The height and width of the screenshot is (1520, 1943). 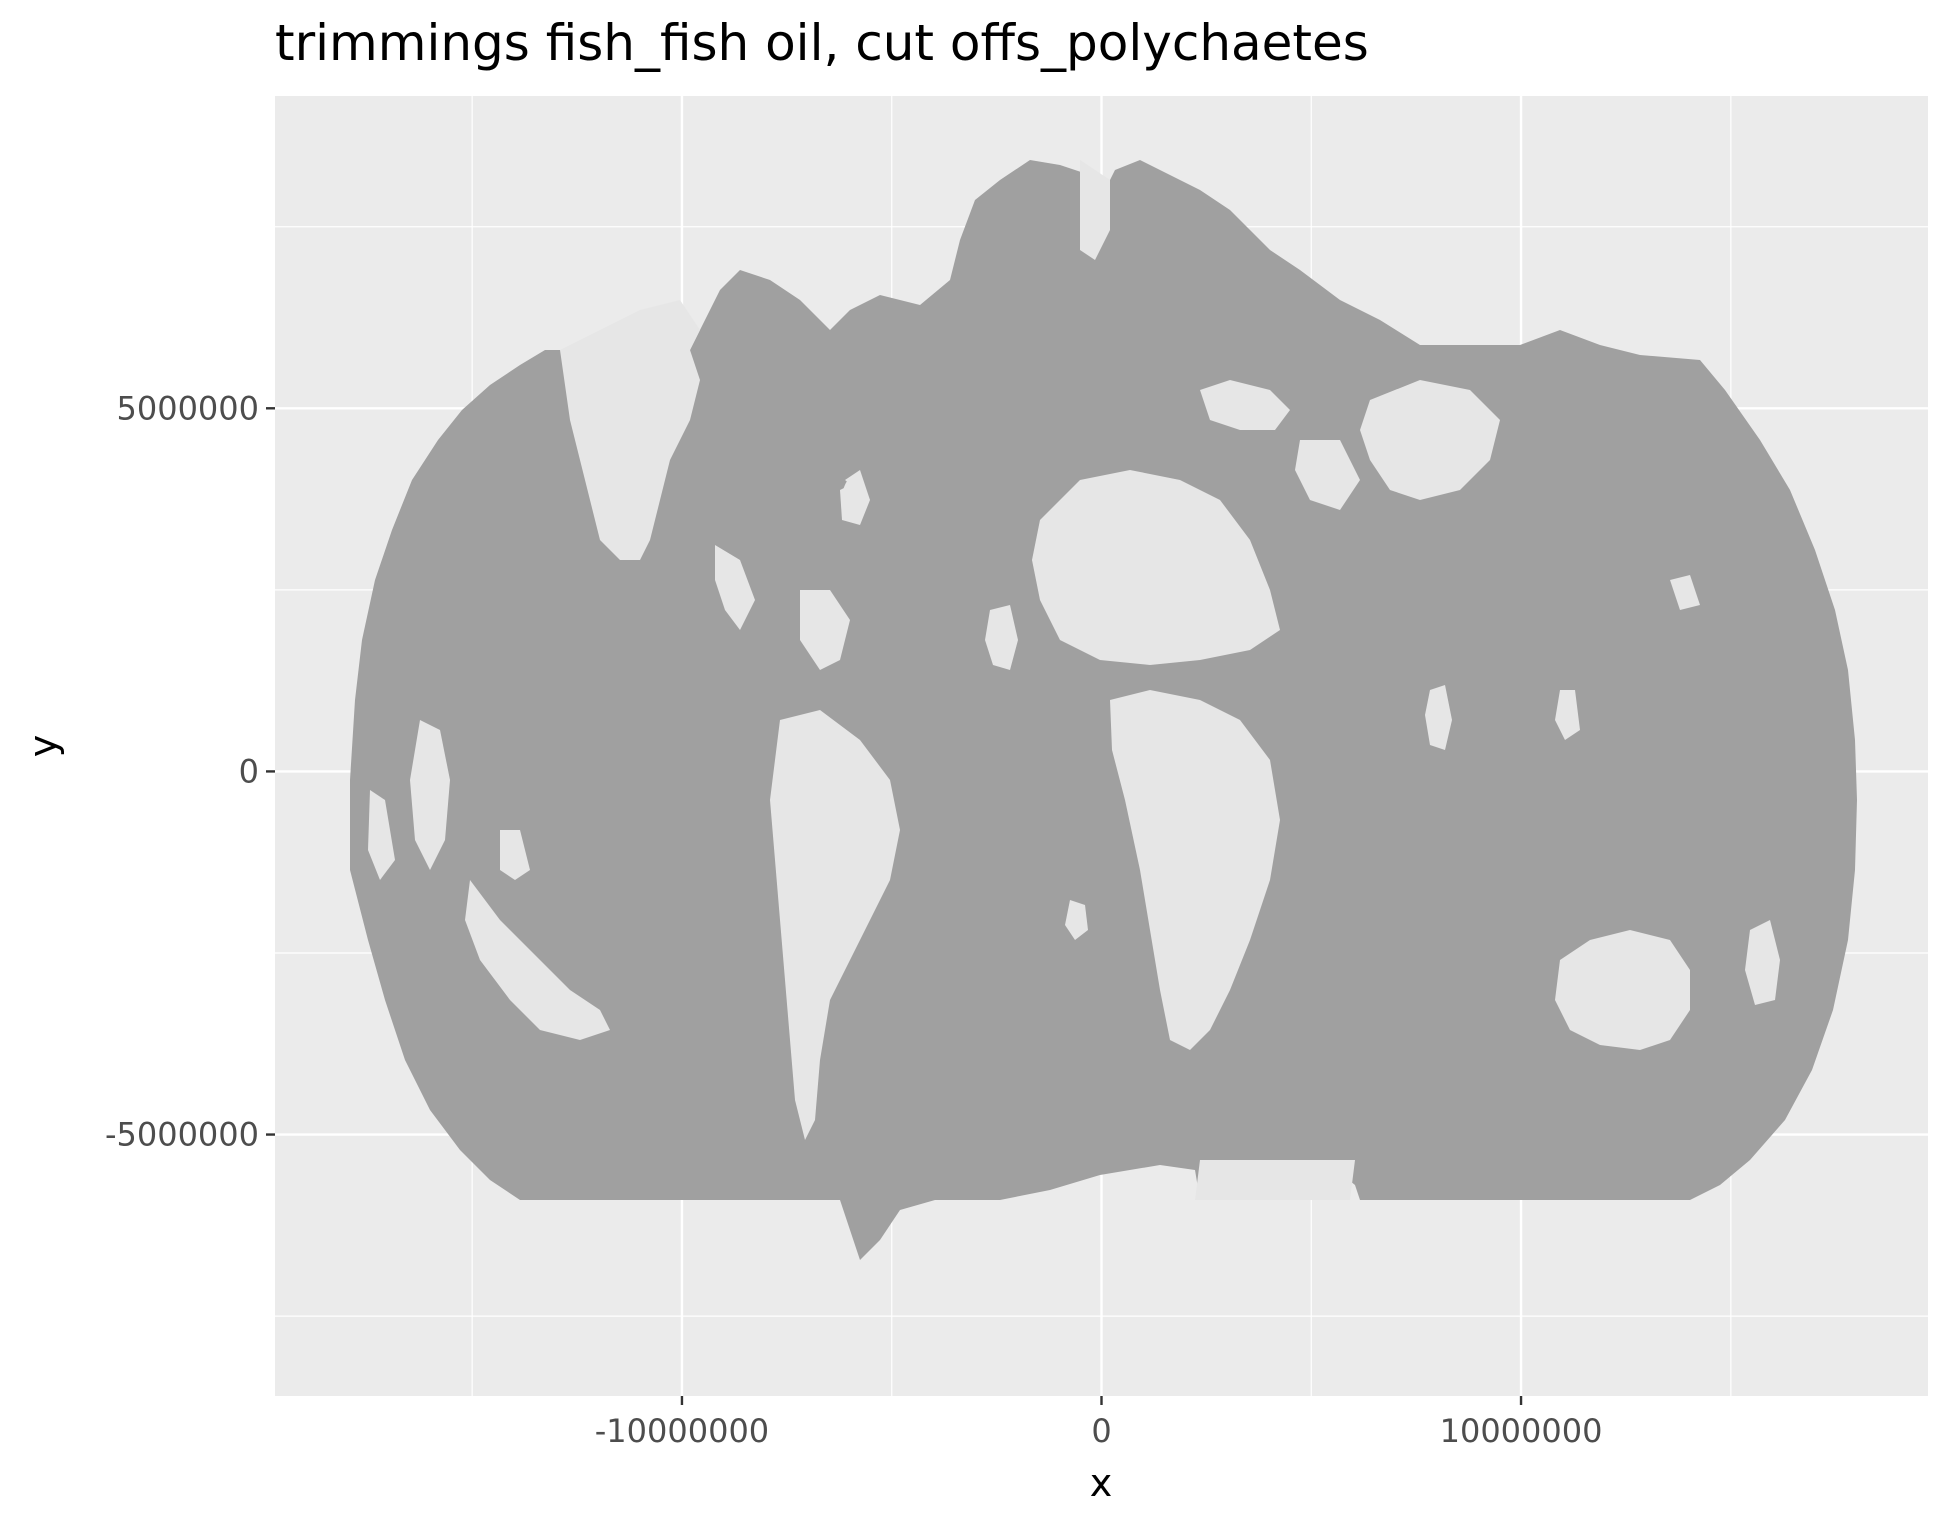 I want to click on y-axis-title: y, so click(x=43, y=746).